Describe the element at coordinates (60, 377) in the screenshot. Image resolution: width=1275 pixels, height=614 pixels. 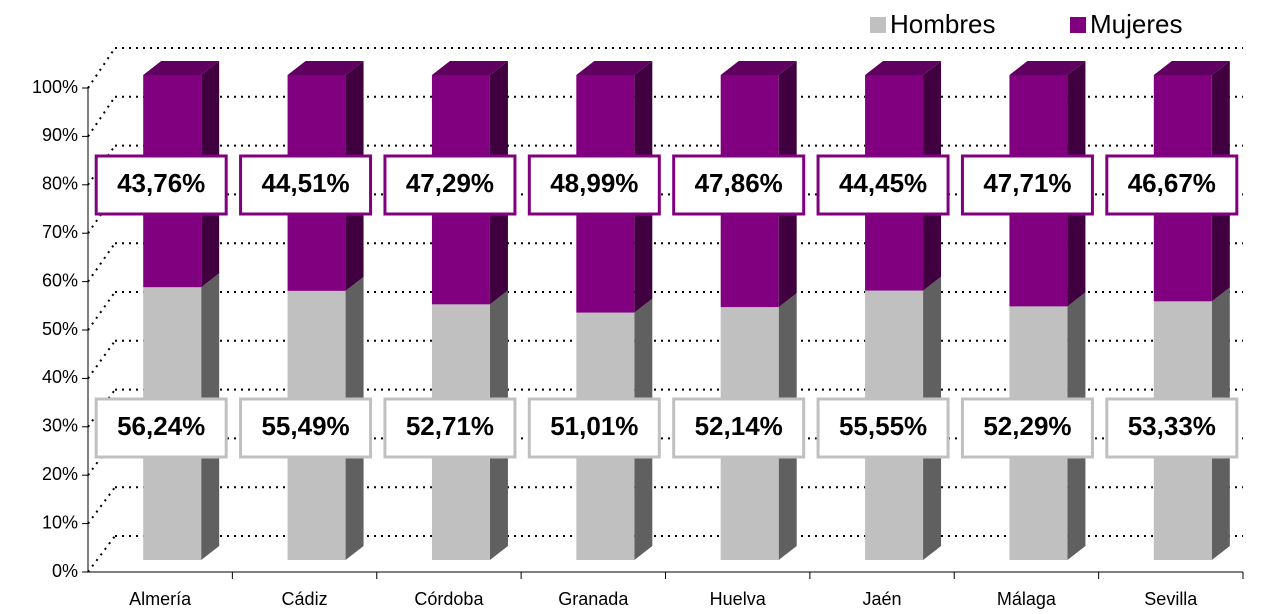
I see `y-tick-label: 40%` at that location.